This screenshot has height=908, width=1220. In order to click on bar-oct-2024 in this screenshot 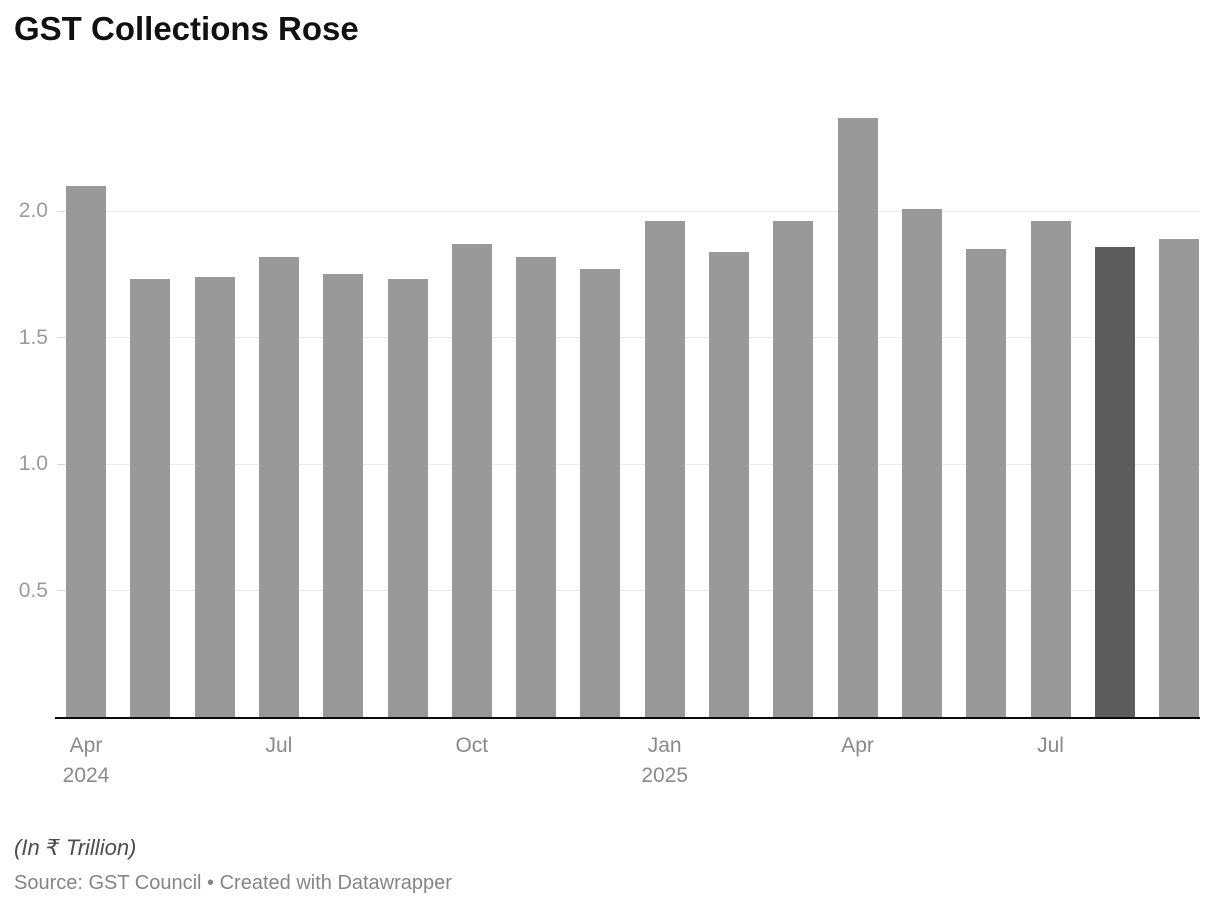, I will do `click(471, 480)`.